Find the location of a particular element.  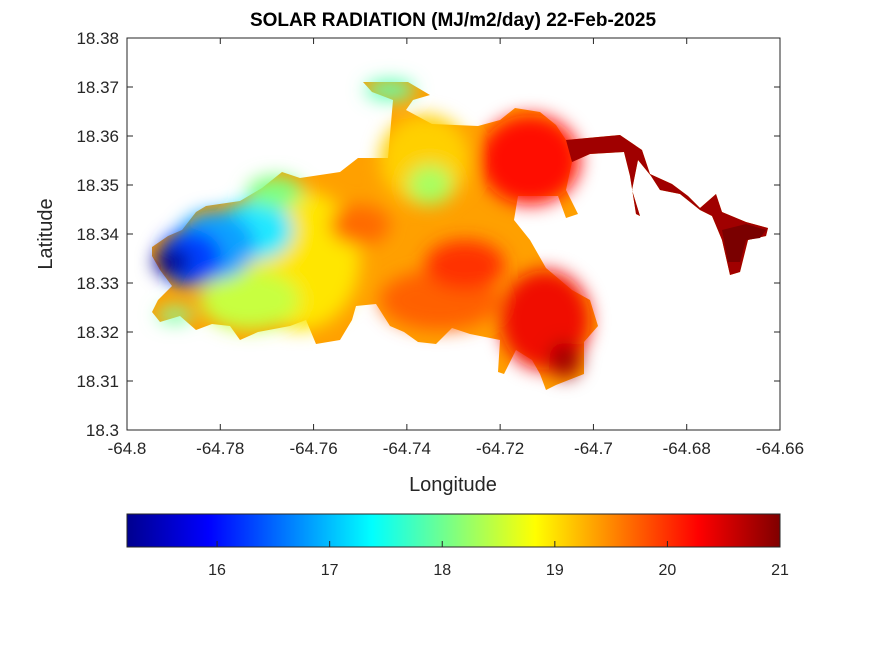

y-tick-label: 18.35 is located at coordinates (97, 185).